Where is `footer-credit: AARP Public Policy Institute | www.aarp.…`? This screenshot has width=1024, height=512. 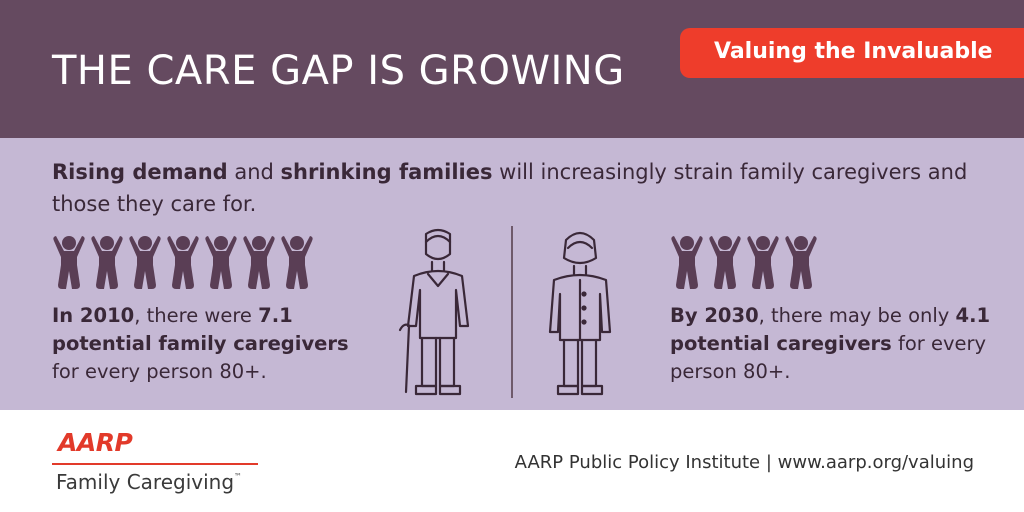 footer-credit: AARP Public Policy Institute | www.aarp.… is located at coordinates (744, 462).